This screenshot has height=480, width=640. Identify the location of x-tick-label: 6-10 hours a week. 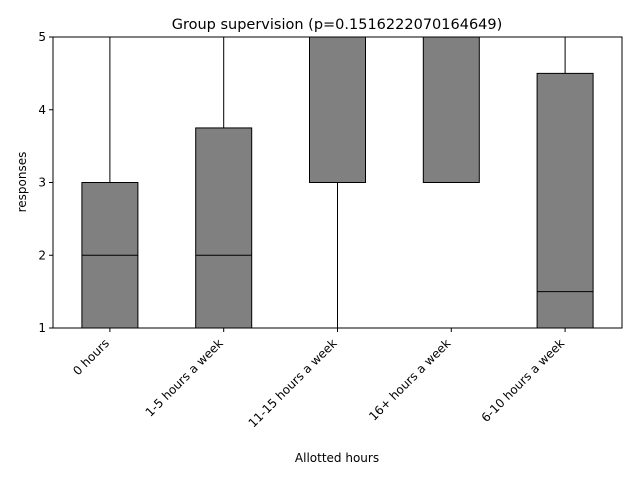
(523, 380).